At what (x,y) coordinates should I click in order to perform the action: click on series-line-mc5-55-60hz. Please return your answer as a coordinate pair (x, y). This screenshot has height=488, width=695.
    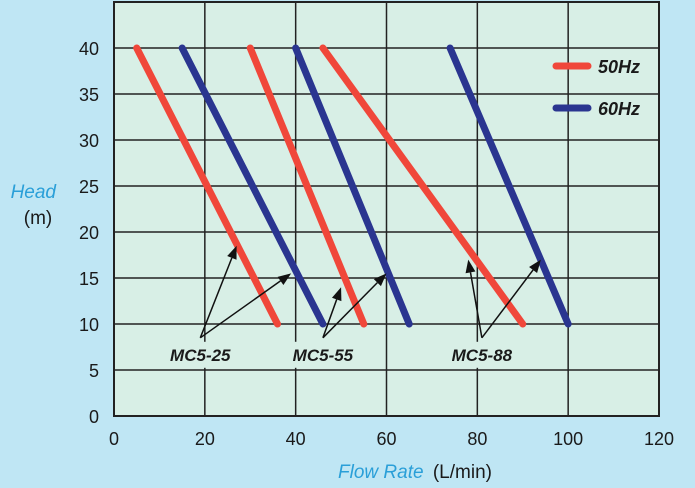
    Looking at the image, I should click on (352, 186).